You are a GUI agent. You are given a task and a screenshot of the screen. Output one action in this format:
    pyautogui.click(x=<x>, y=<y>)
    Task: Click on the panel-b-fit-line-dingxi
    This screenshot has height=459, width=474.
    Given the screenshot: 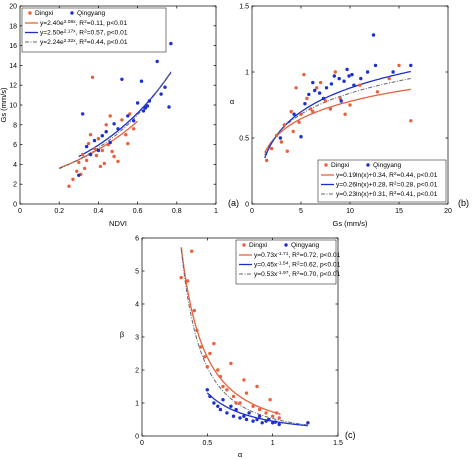 What is the action you would take?
    pyautogui.click(x=337, y=120)
    